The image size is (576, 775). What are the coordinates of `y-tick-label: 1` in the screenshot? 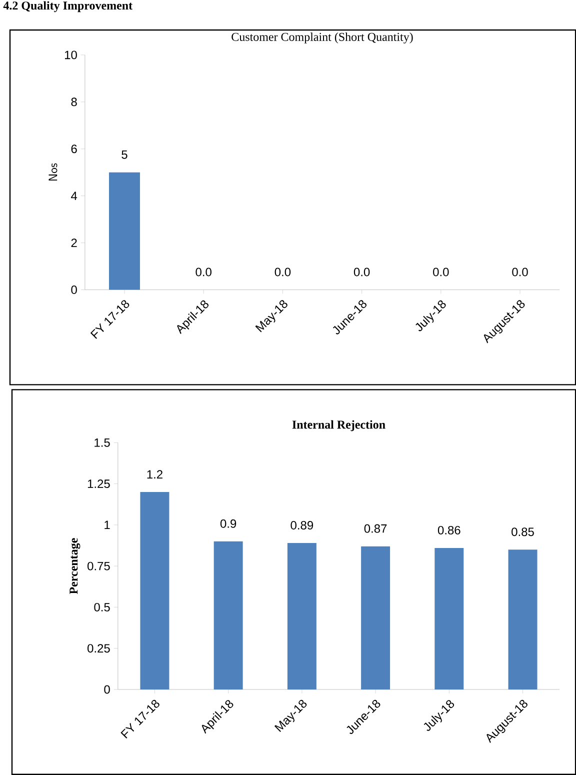 It's located at (107, 525).